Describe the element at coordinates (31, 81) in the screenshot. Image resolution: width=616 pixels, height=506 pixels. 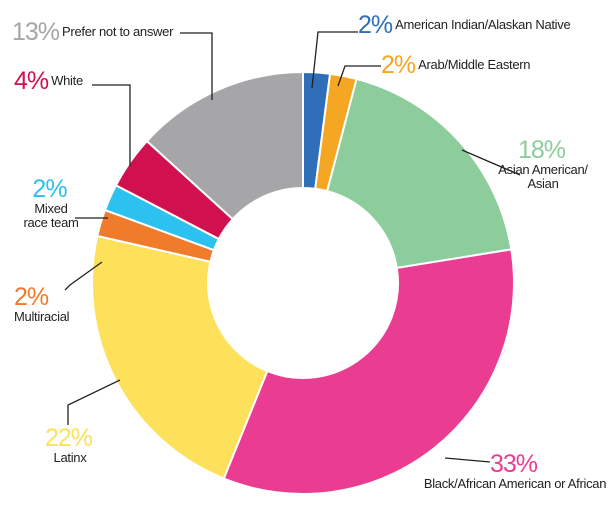
I see `value-label: 4%` at that location.